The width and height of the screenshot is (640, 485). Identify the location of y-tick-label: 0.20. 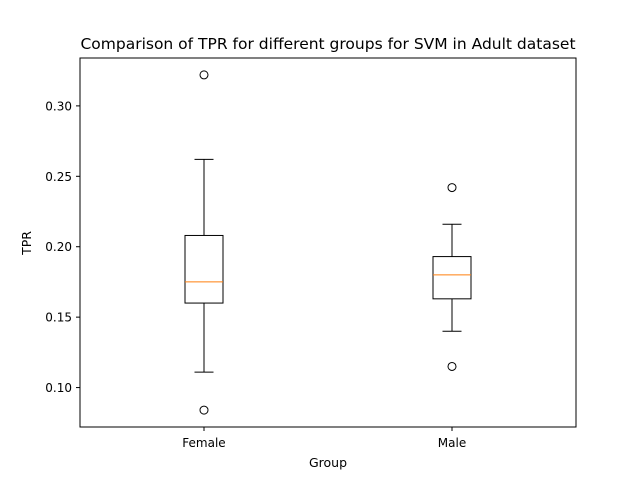
(58, 247).